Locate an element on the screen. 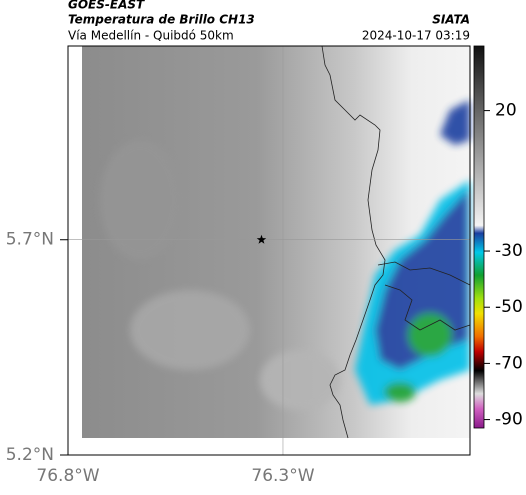 The image size is (526, 495). x-tick-label: 76.3°W is located at coordinates (282, 476).